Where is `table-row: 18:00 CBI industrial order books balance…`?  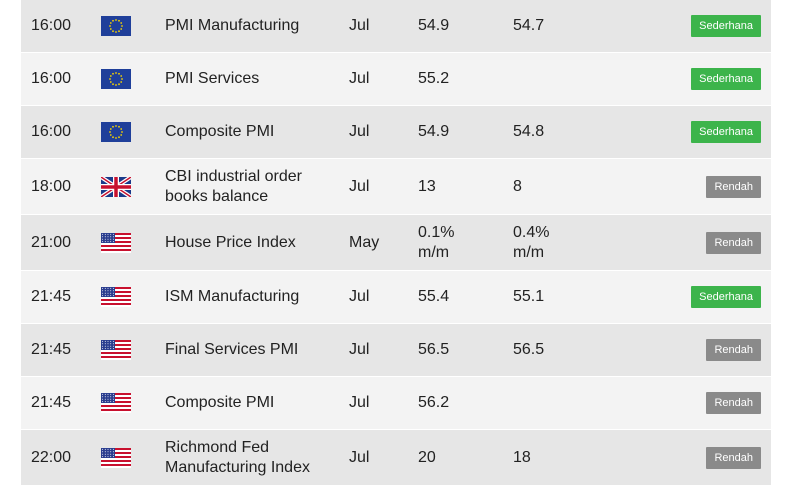
table-row: 18:00 CBI industrial order books balance… is located at coordinates (396, 187).